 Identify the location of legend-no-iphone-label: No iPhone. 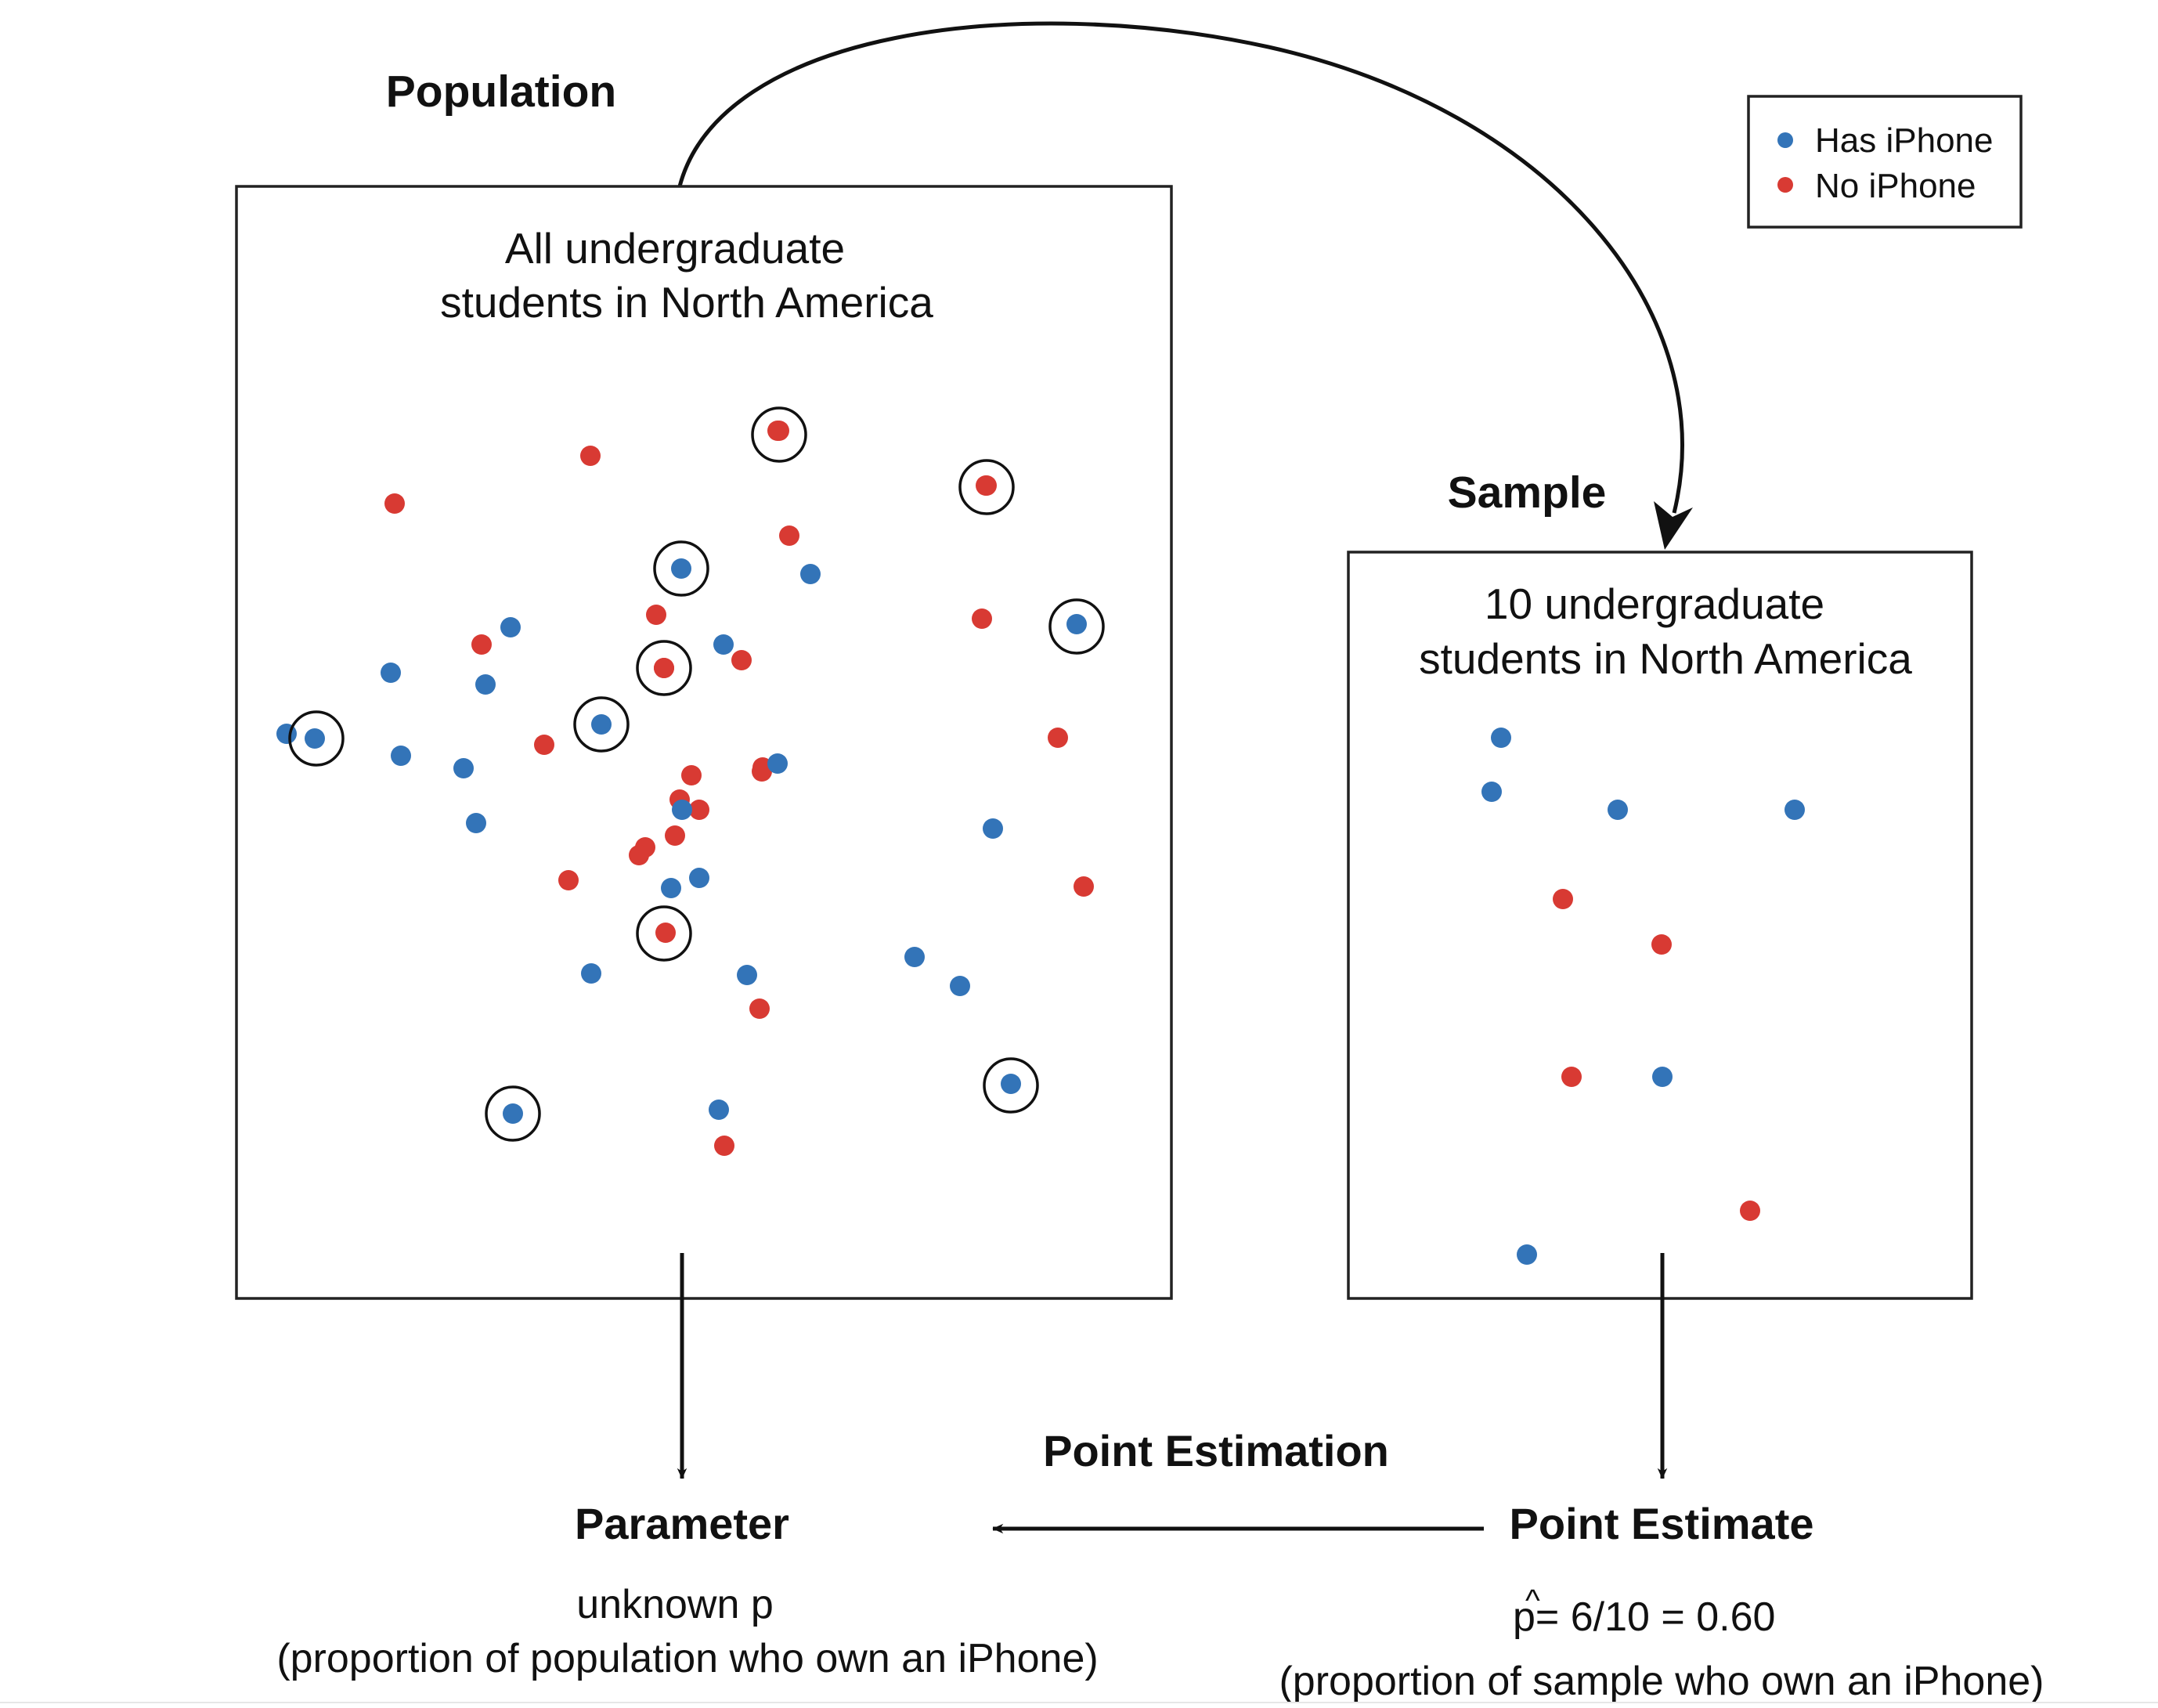
(1895, 186).